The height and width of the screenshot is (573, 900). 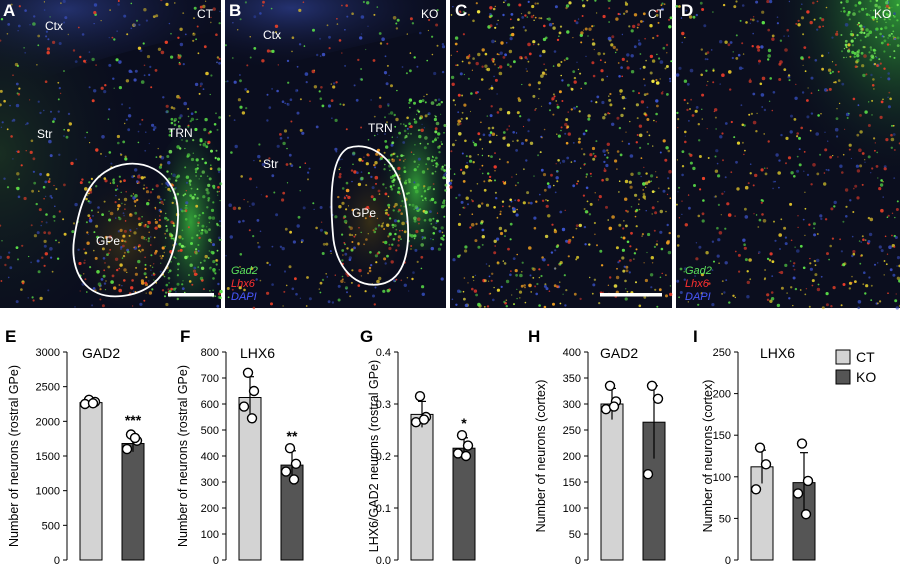 What do you see at coordinates (383, 405) in the screenshot?
I see `y-tick-label: 0.3` at bounding box center [383, 405].